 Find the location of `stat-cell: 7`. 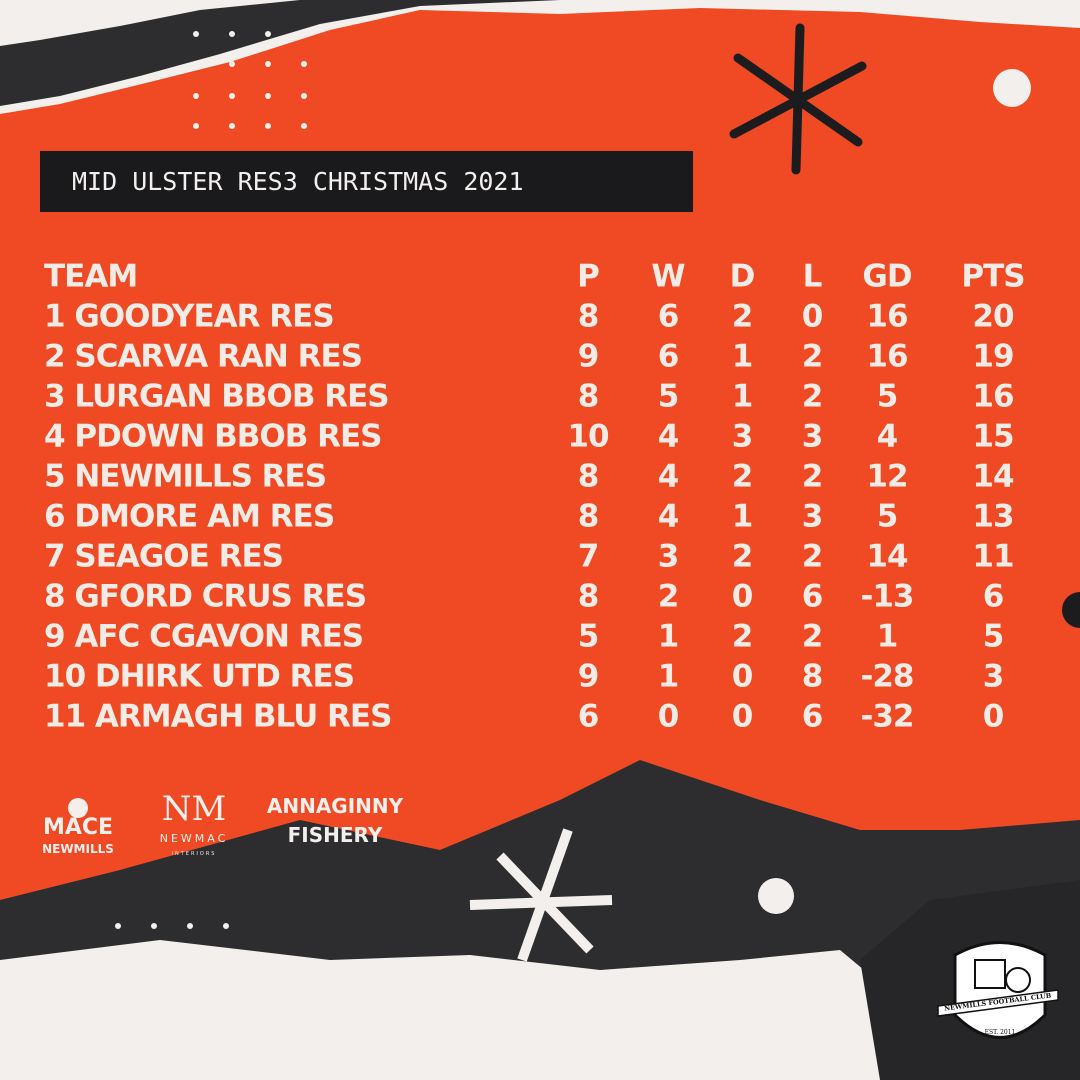

stat-cell: 7 is located at coordinates (588, 557).